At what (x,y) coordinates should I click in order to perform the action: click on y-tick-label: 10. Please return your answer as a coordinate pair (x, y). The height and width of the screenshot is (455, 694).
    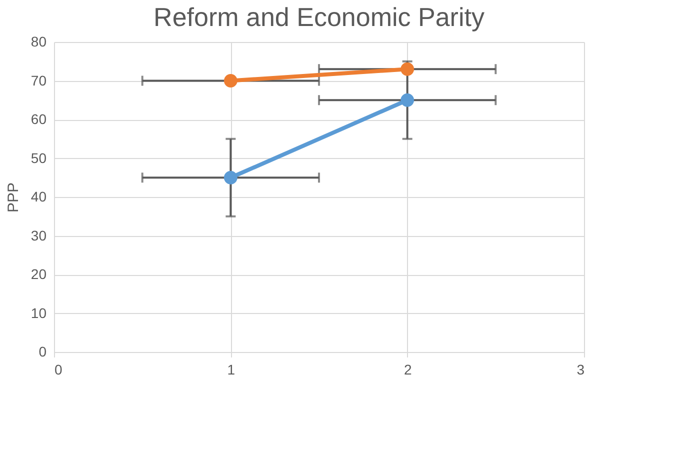
    Looking at the image, I should click on (38, 312).